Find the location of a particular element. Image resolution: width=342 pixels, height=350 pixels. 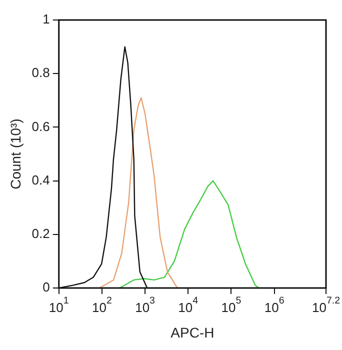

y-tick-label: 0.2 is located at coordinates (41, 233).